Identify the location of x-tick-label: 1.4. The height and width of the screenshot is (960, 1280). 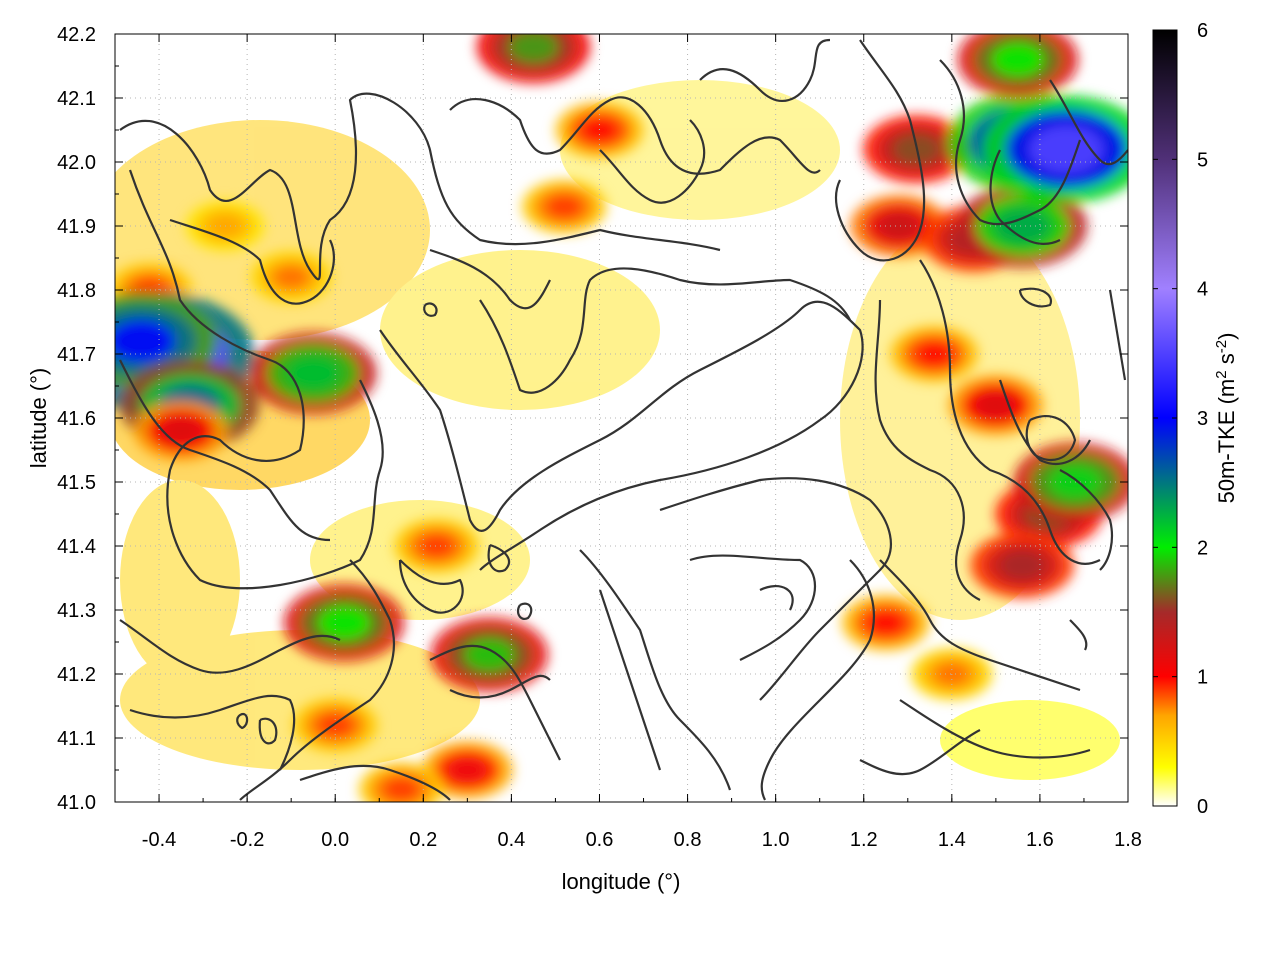
(952, 840).